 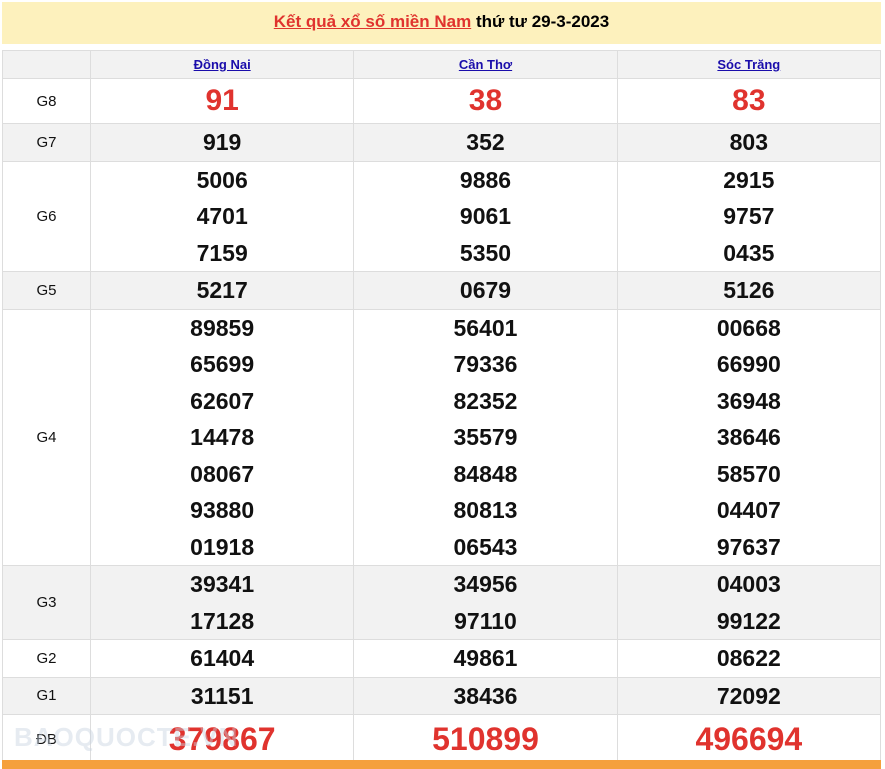 I want to click on prize-cell: 56401 79336 82352 35579 84848 80813 06543, so click(x=485, y=437).